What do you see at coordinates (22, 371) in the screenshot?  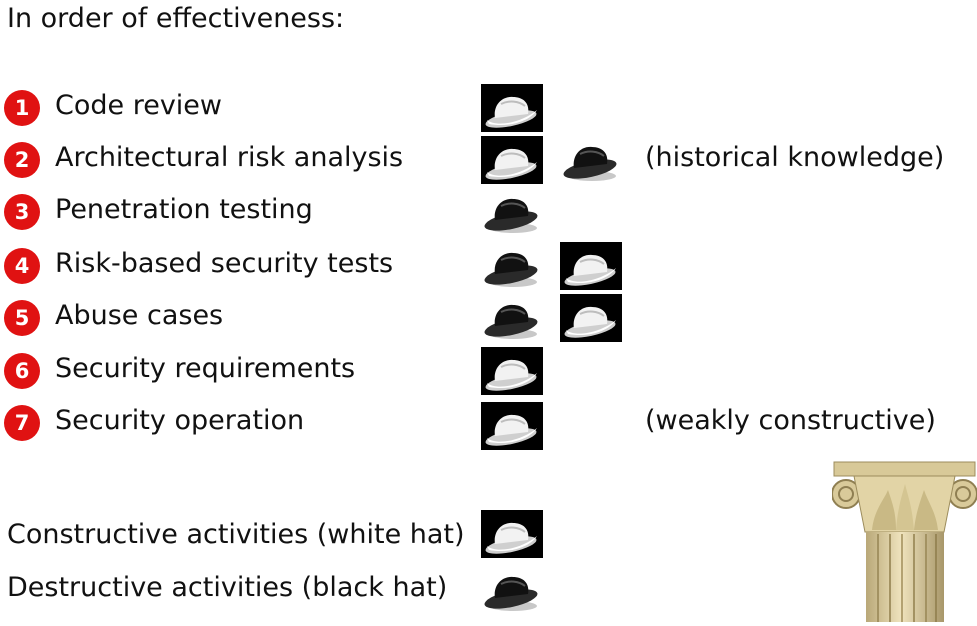 I see `rank-badge: 6` at bounding box center [22, 371].